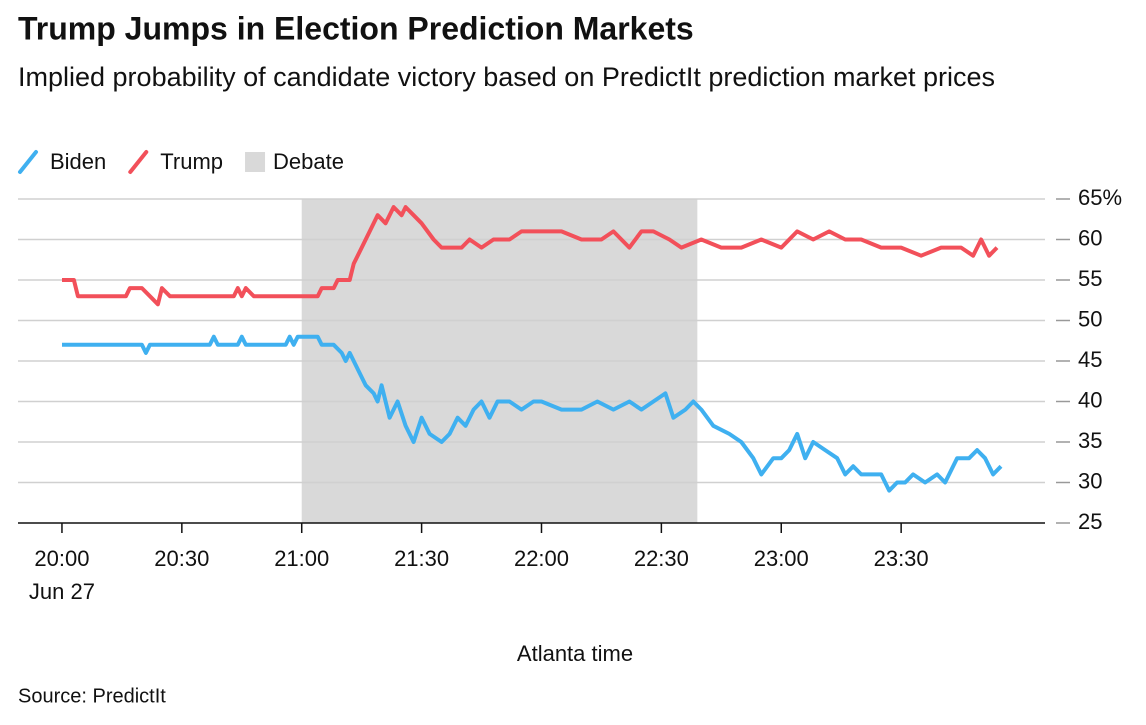 Image resolution: width=1146 pixels, height=725 pixels. What do you see at coordinates (191, 161) in the screenshot?
I see `legend-label: Trump` at bounding box center [191, 161].